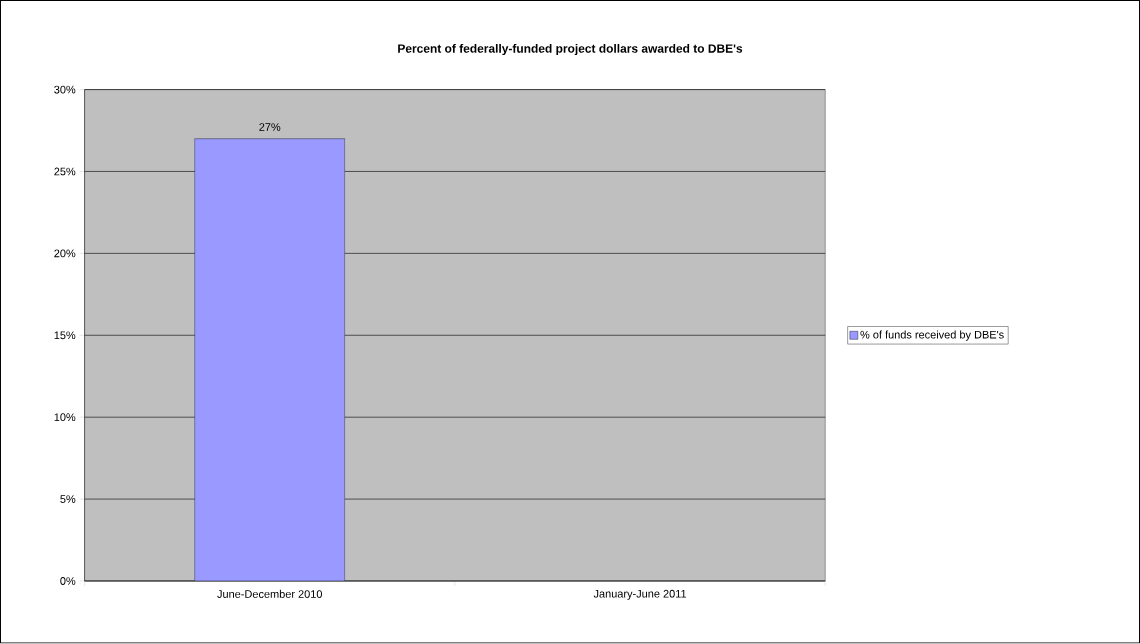  What do you see at coordinates (65, 335) in the screenshot?
I see `y-tick-label: 15%` at bounding box center [65, 335].